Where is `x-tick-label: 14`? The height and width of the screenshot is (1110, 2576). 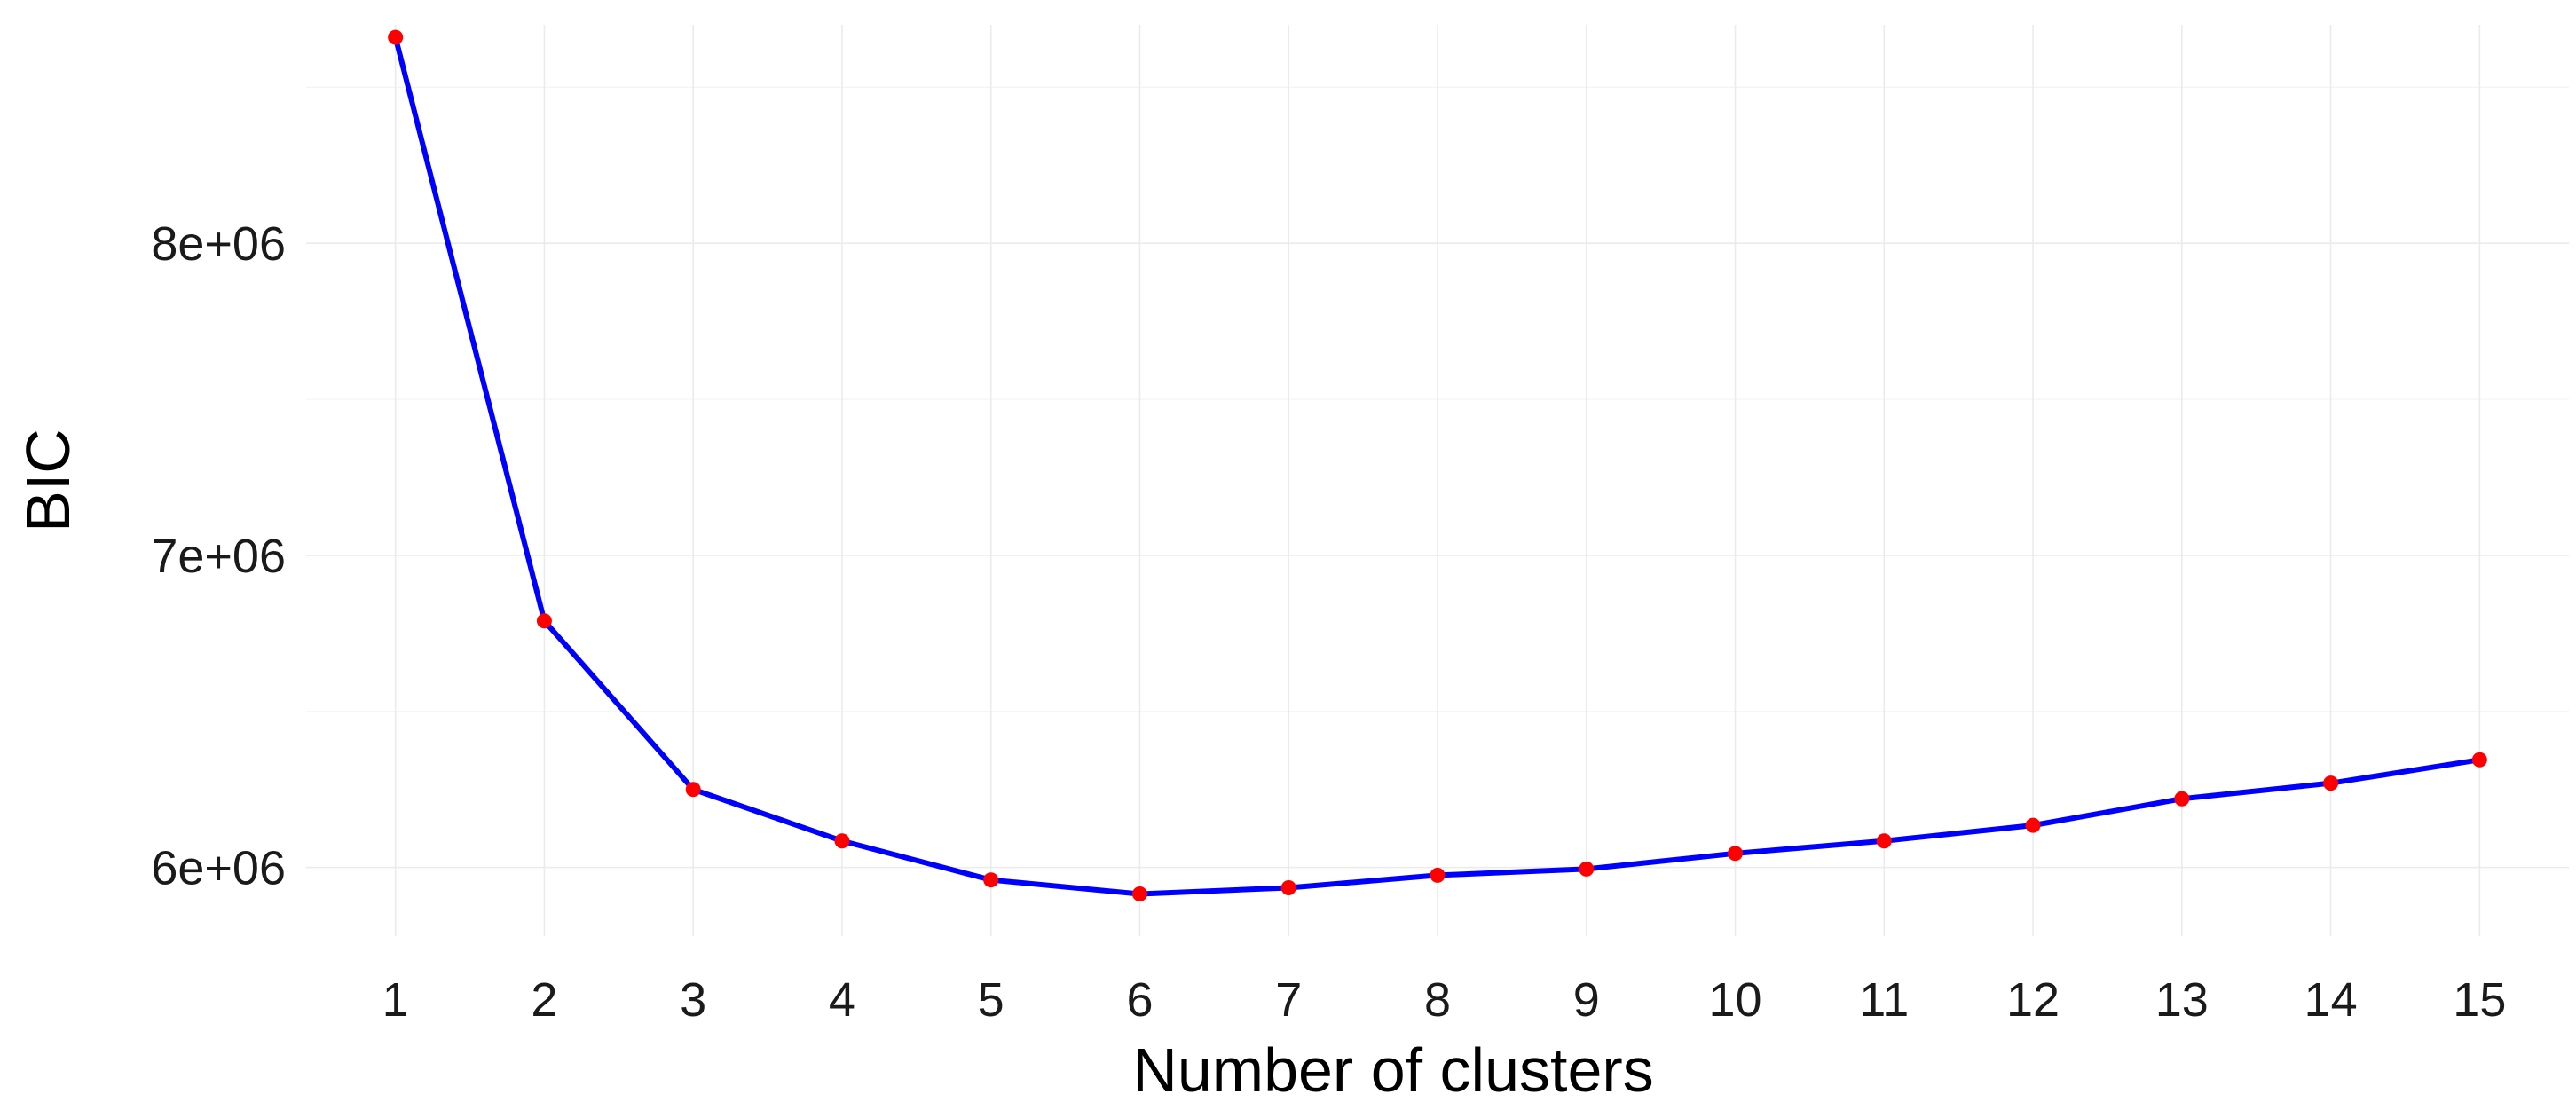 x-tick-label: 14 is located at coordinates (2331, 1000).